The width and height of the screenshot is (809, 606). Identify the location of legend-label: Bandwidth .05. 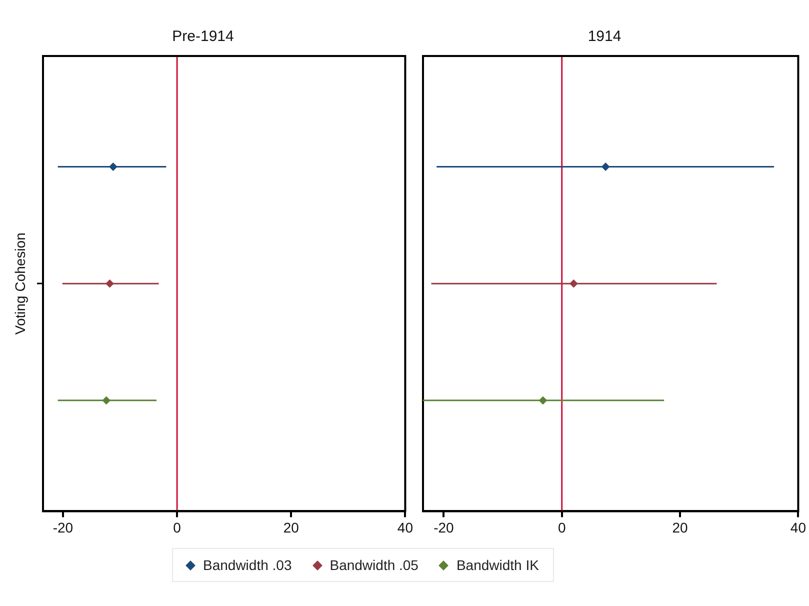
(374, 565).